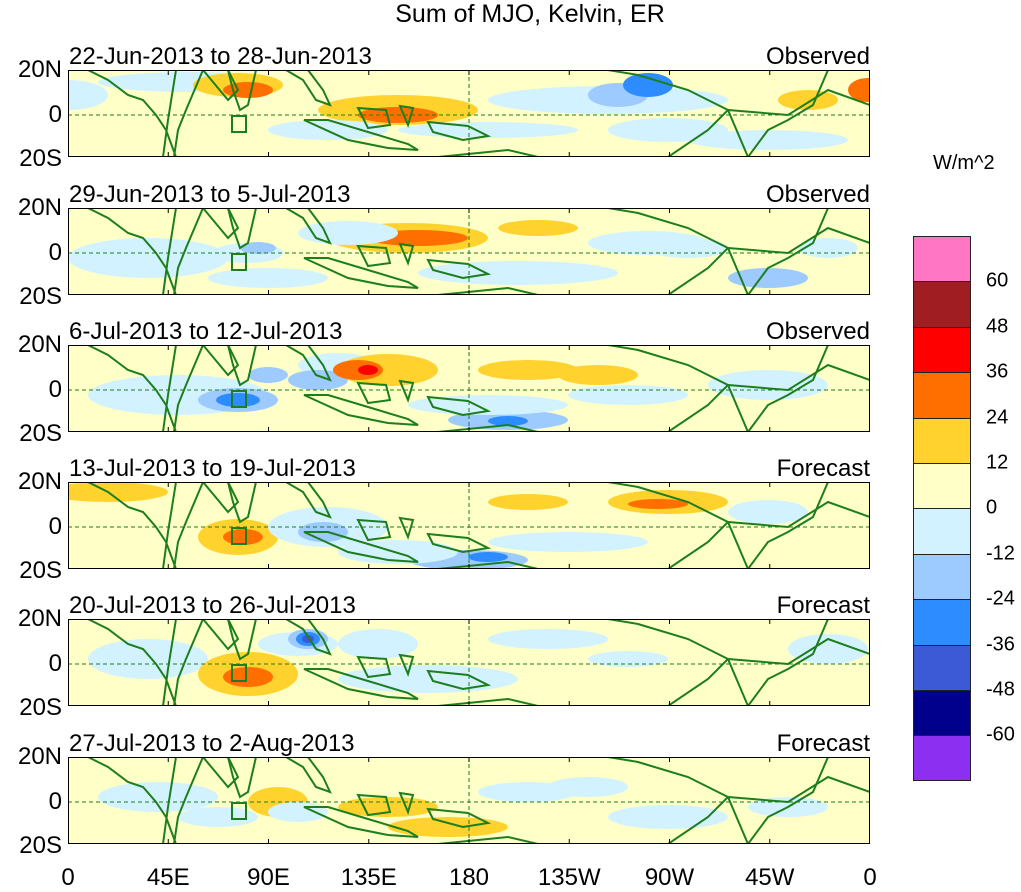  Describe the element at coordinates (168, 877) in the screenshot. I see `x-axis-label: 45E` at that location.